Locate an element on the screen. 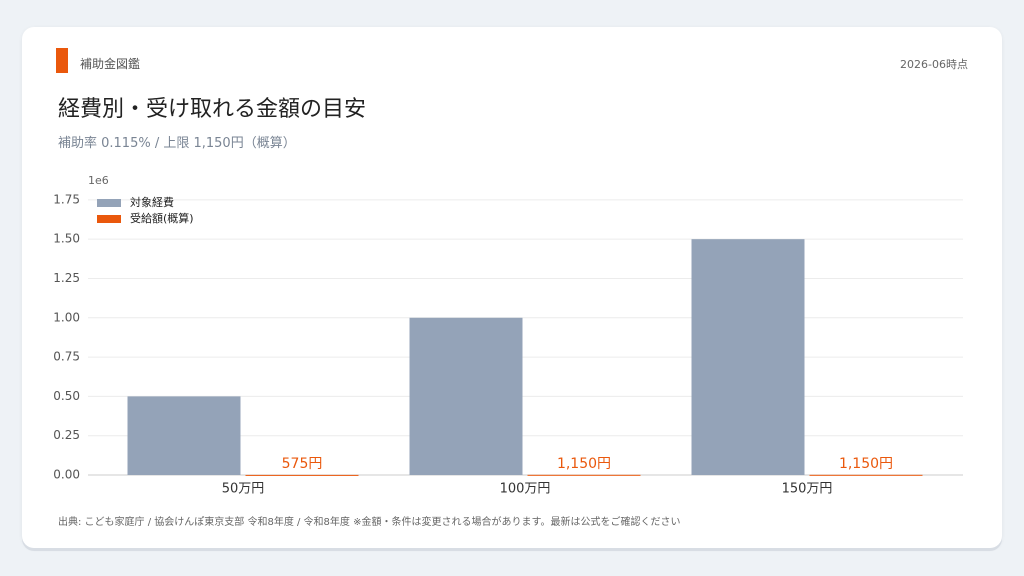  accent-bar is located at coordinates (62, 60).